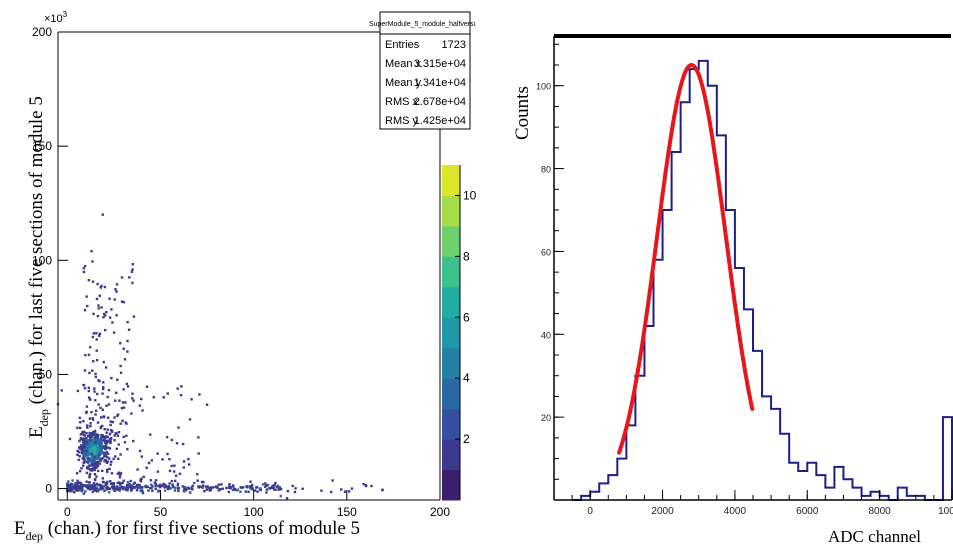  Describe the element at coordinates (880, 511) in the screenshot. I see `x-tick-label: 8000` at that location.